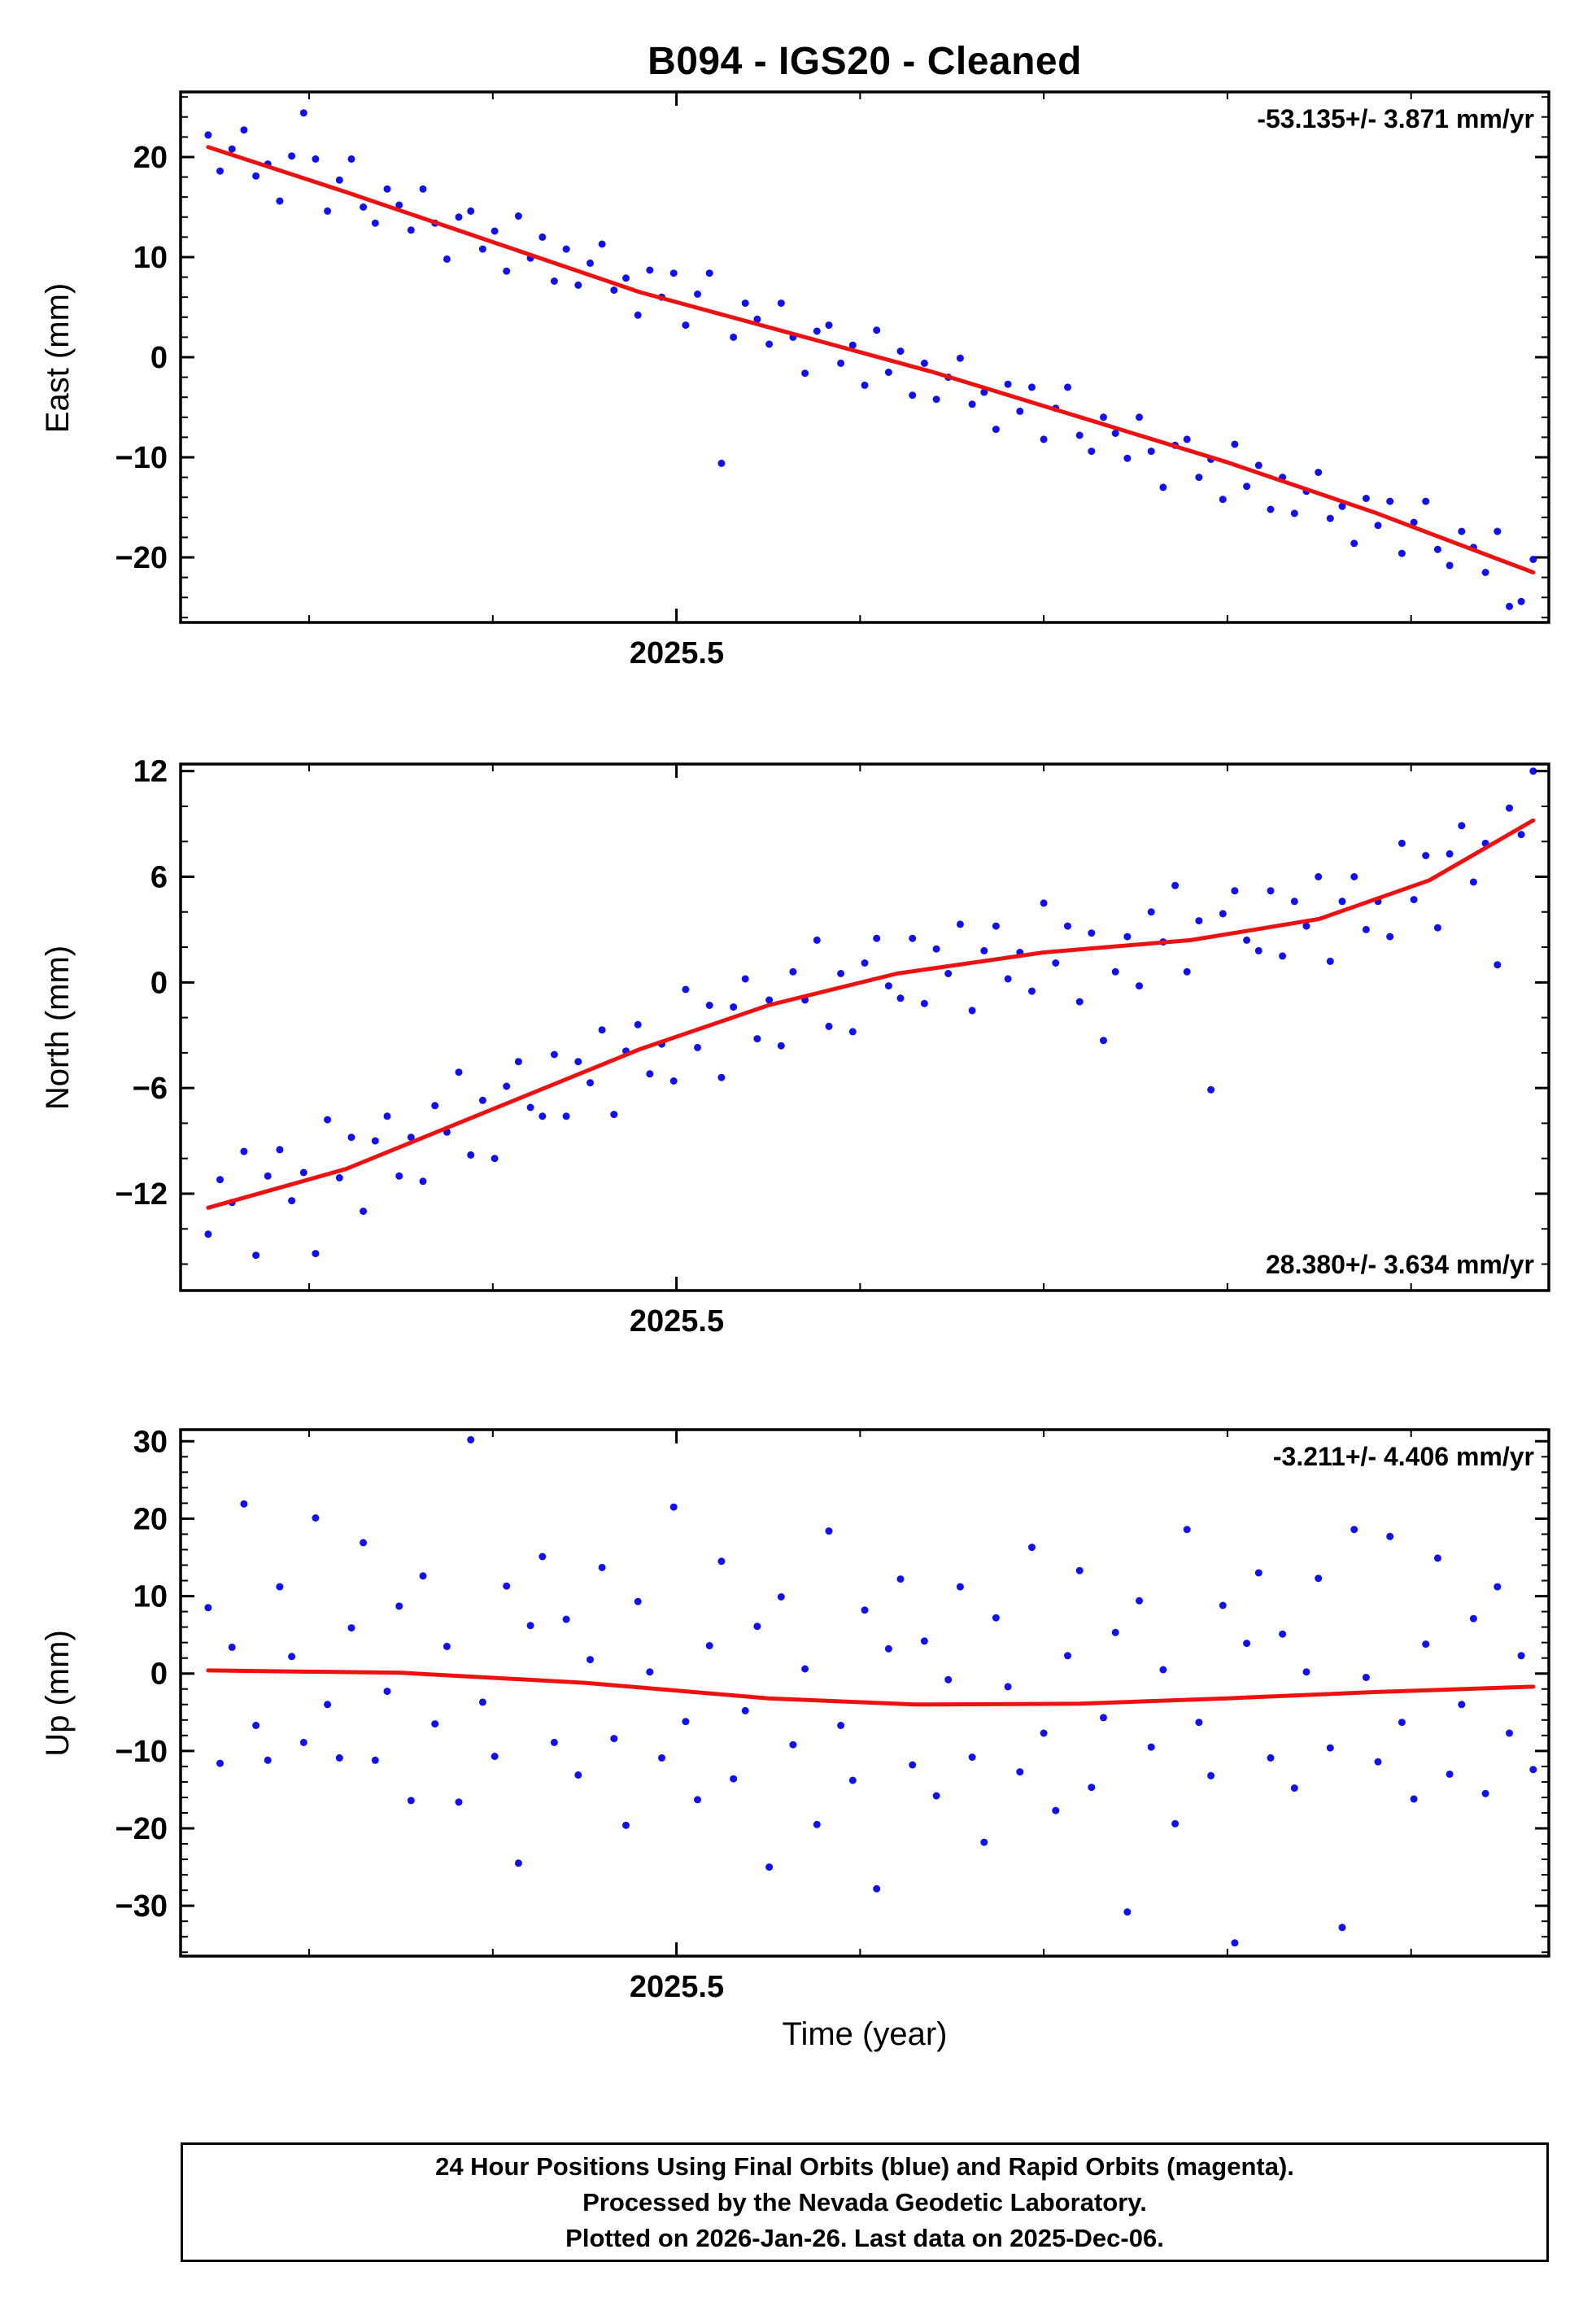  What do you see at coordinates (142, 1194) in the screenshot?
I see `svg-text: −12` at bounding box center [142, 1194].